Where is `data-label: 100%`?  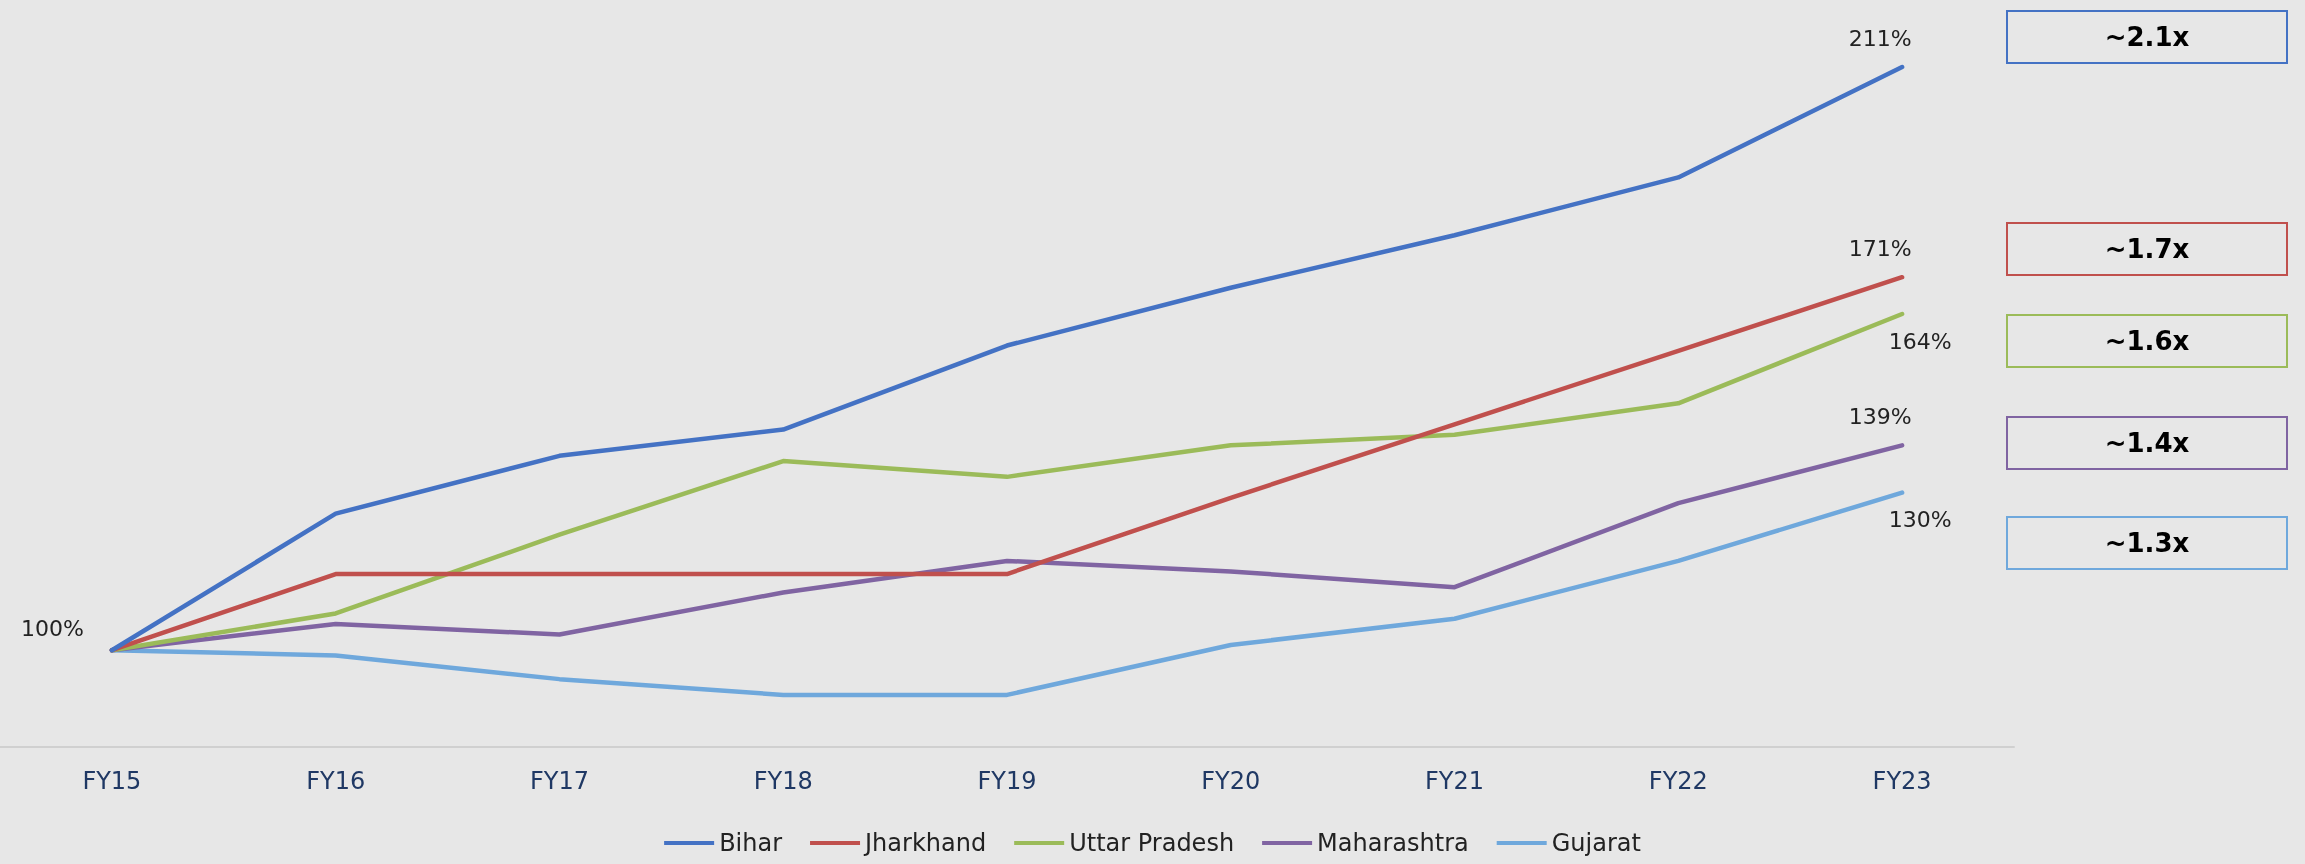 data-label: 100% is located at coordinates (52, 628).